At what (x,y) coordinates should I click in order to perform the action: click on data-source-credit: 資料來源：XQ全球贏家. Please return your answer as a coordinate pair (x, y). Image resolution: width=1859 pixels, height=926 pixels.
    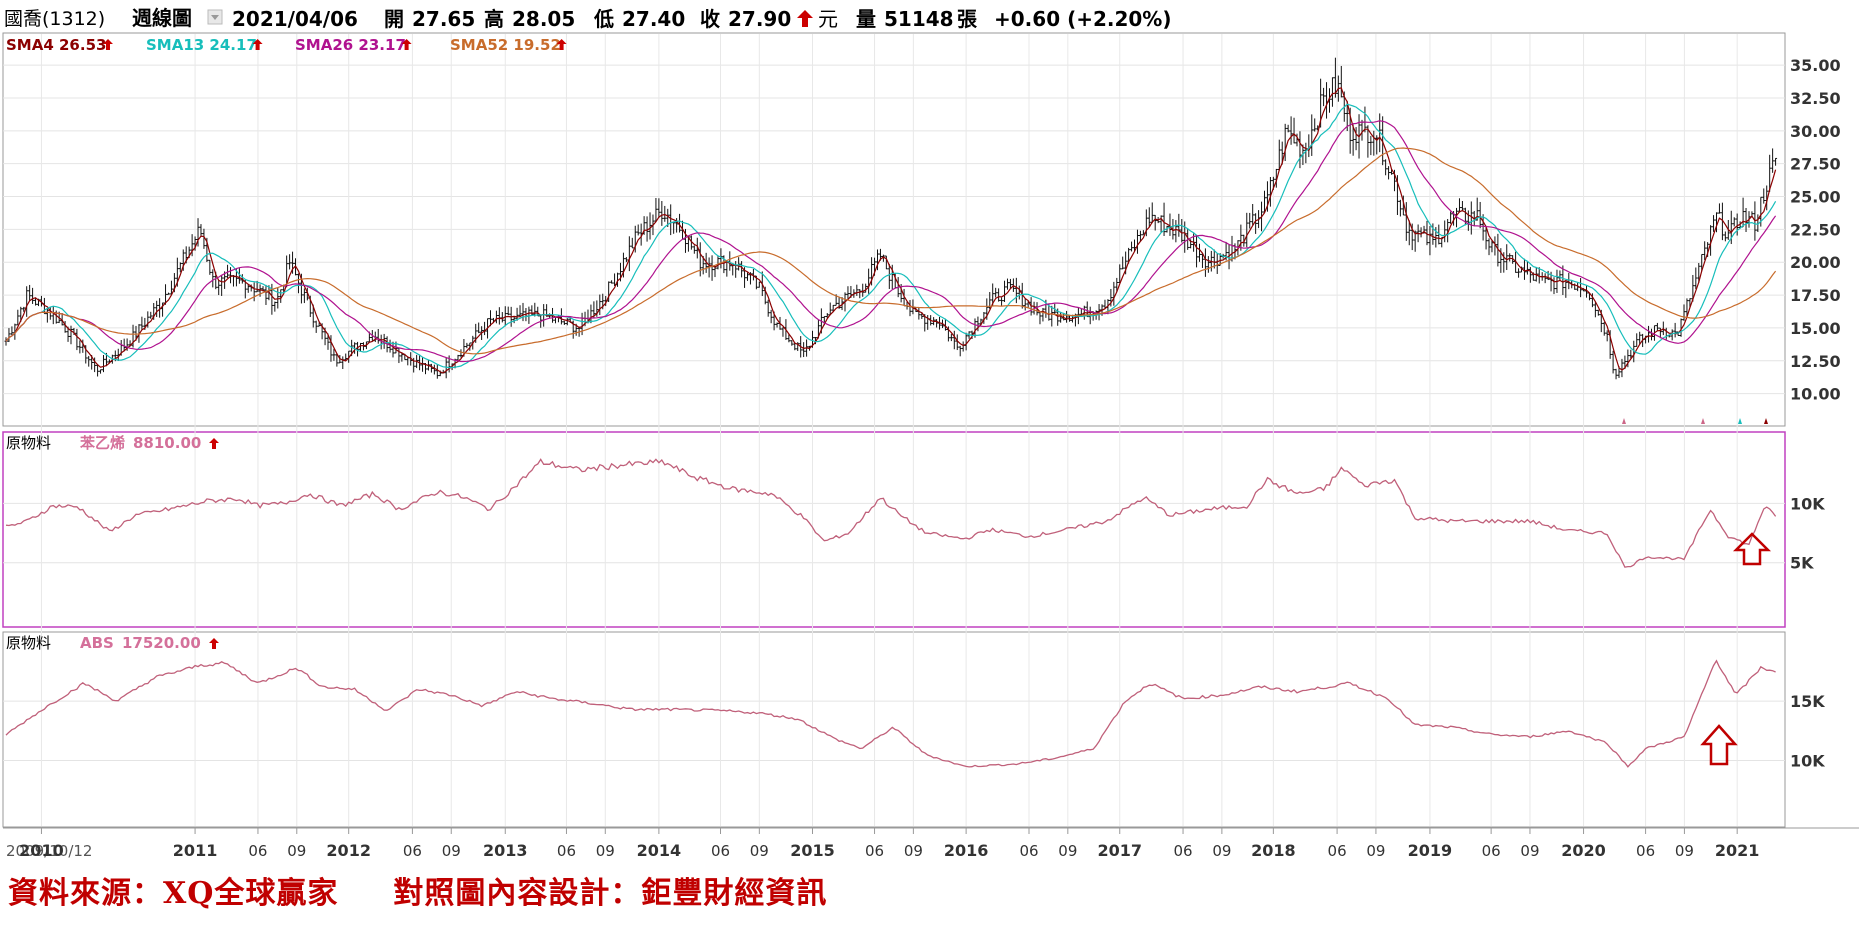
    Looking at the image, I should click on (173, 893).